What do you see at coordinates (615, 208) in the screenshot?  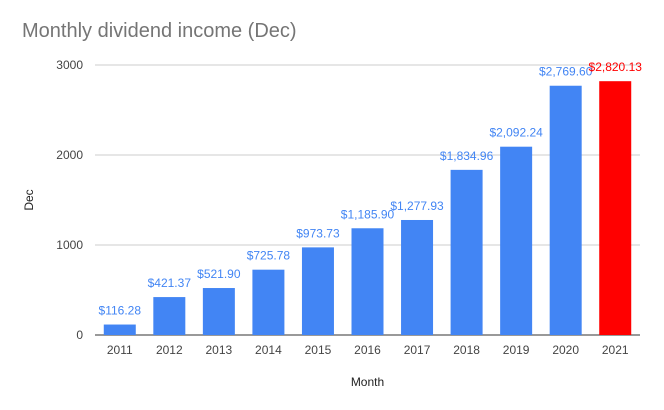 I see `bar-2021` at bounding box center [615, 208].